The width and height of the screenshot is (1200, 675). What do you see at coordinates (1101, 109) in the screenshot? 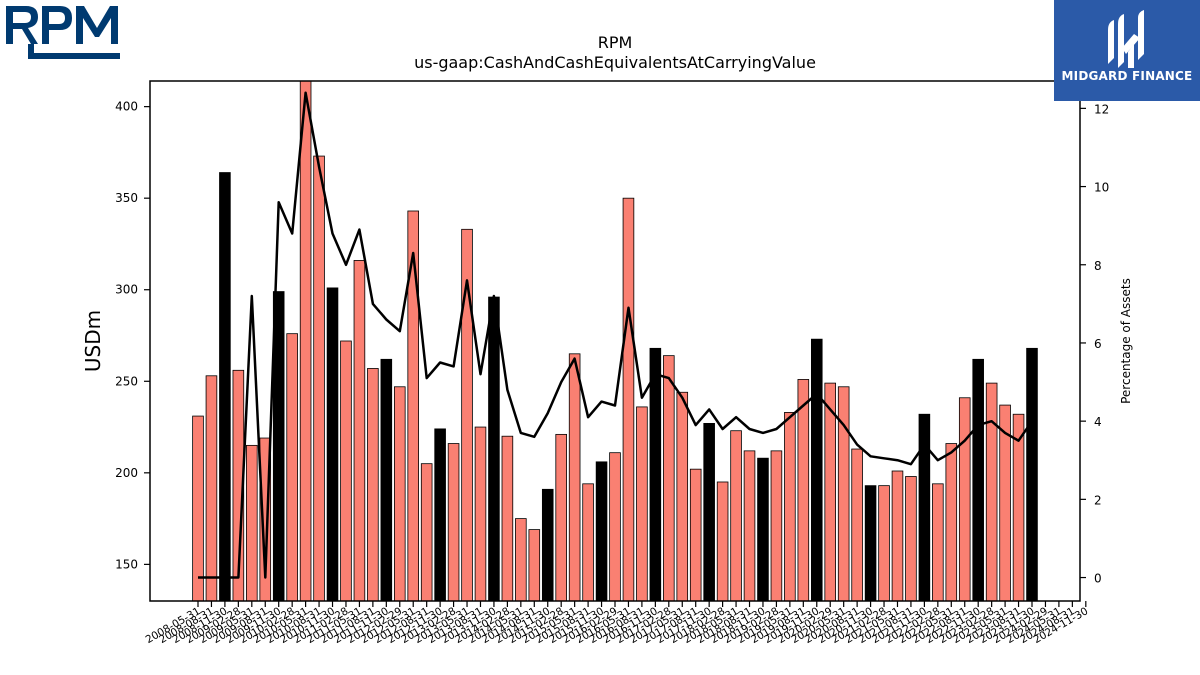
I see `y2-tick-label-12: 12` at bounding box center [1101, 109].